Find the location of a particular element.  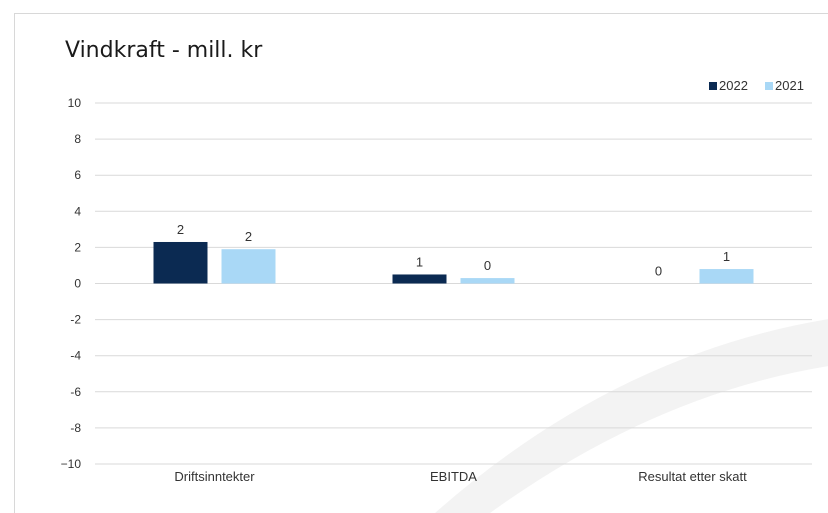

y-tick-label: -8 is located at coordinates (75, 428).